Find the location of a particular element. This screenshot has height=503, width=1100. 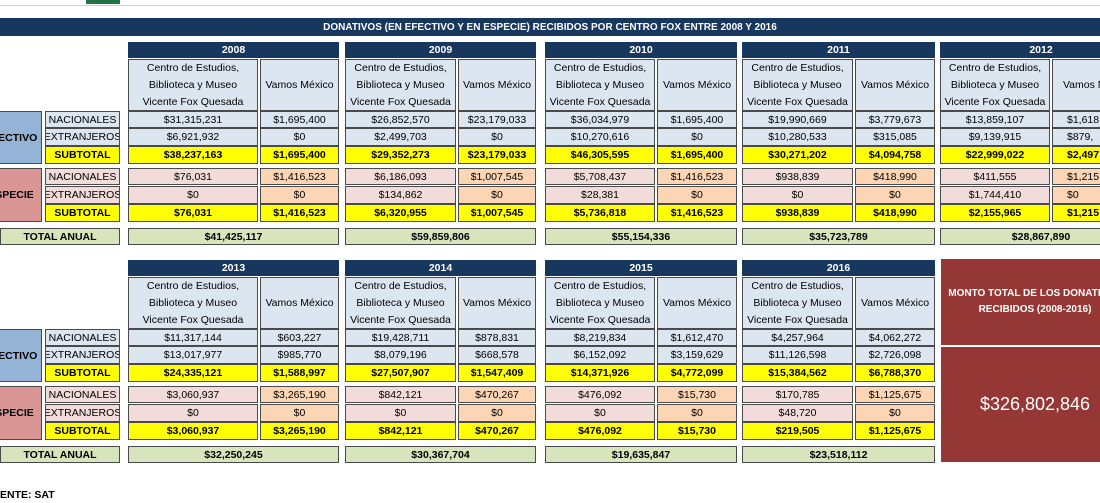

value-cell: $985,770 is located at coordinates (299, 355).